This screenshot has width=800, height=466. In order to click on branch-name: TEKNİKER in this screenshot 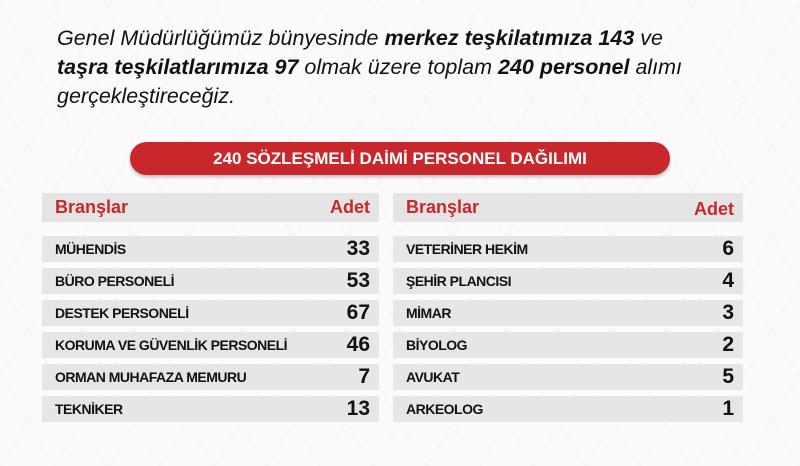, I will do `click(89, 409)`.